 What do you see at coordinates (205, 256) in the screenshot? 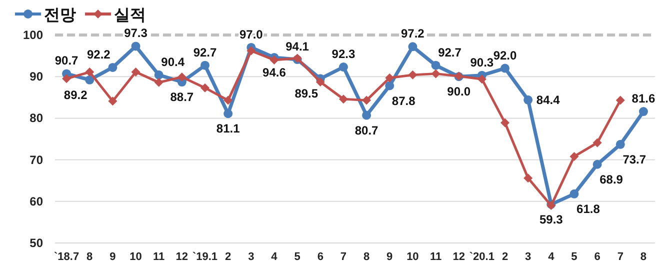
I see `x-tick-label: `19.1` at bounding box center [205, 256].